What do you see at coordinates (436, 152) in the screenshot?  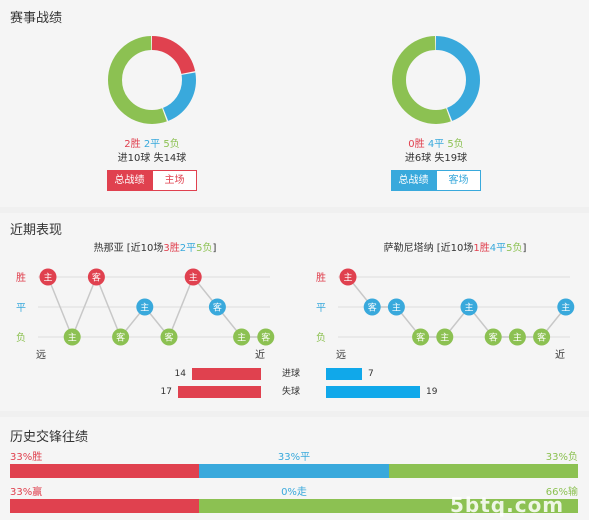 I see `away-record-stats: 0胜 4平 5负 进6球 失19球` at bounding box center [436, 152].